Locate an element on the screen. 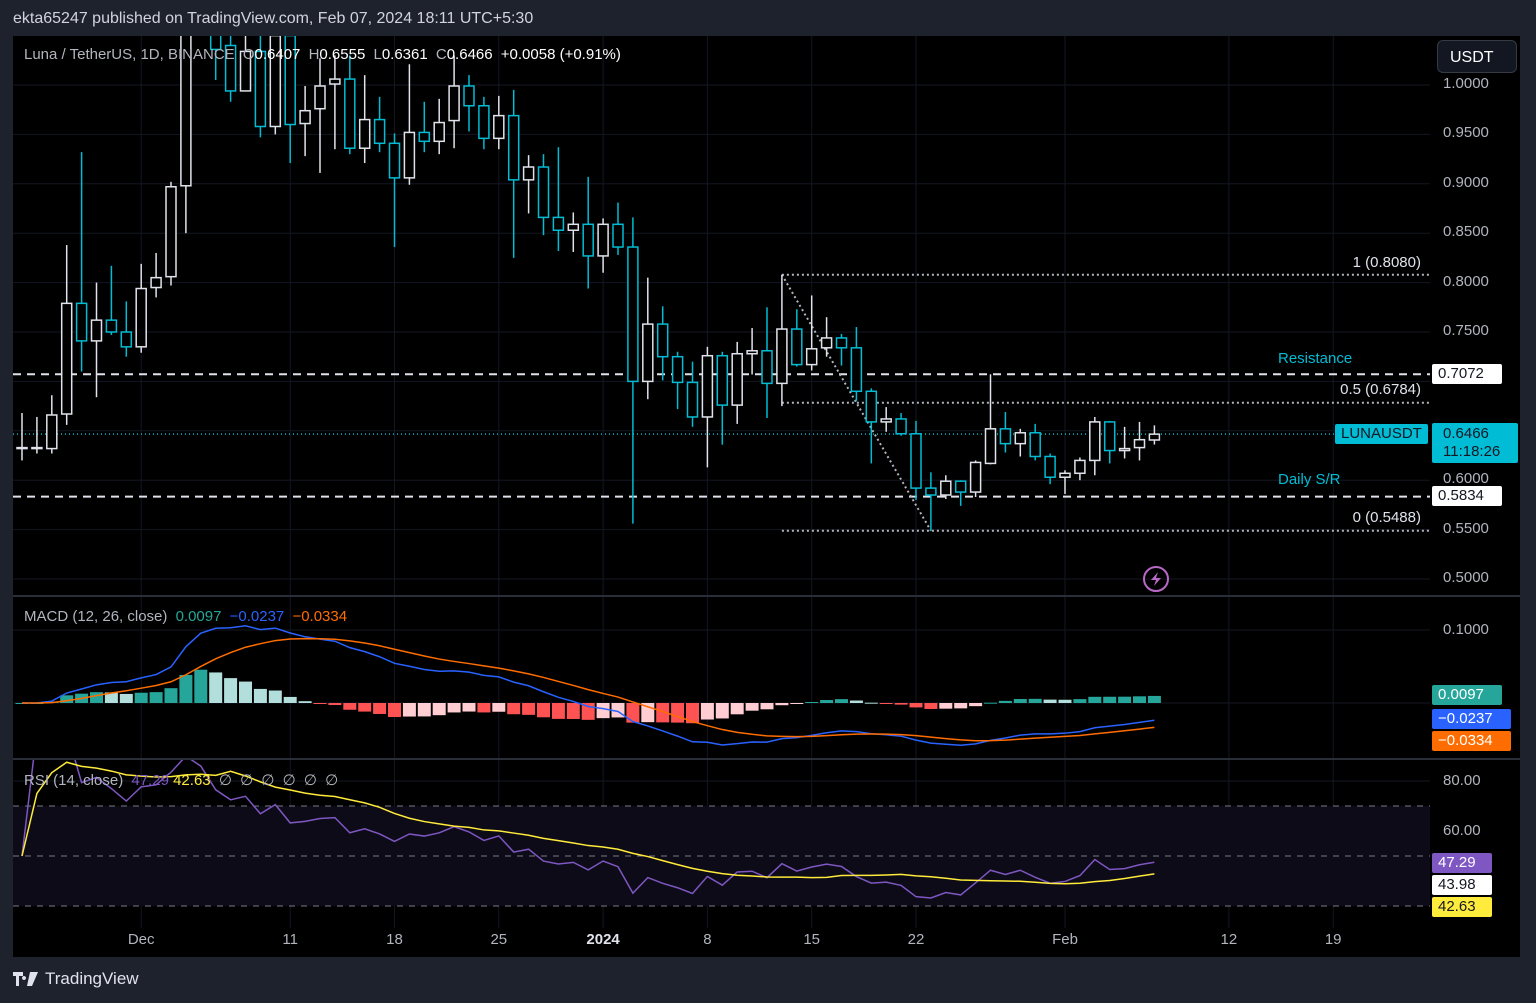 This screenshot has width=1536, height=1003. time-axis-label: Feb is located at coordinates (1065, 939).